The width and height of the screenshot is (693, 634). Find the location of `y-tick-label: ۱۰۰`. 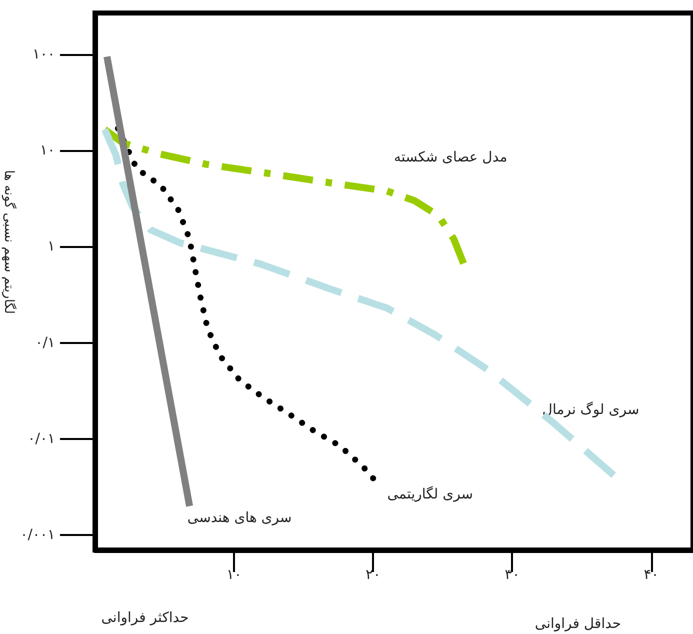

y-tick-label: ۱۰۰ is located at coordinates (43, 54).